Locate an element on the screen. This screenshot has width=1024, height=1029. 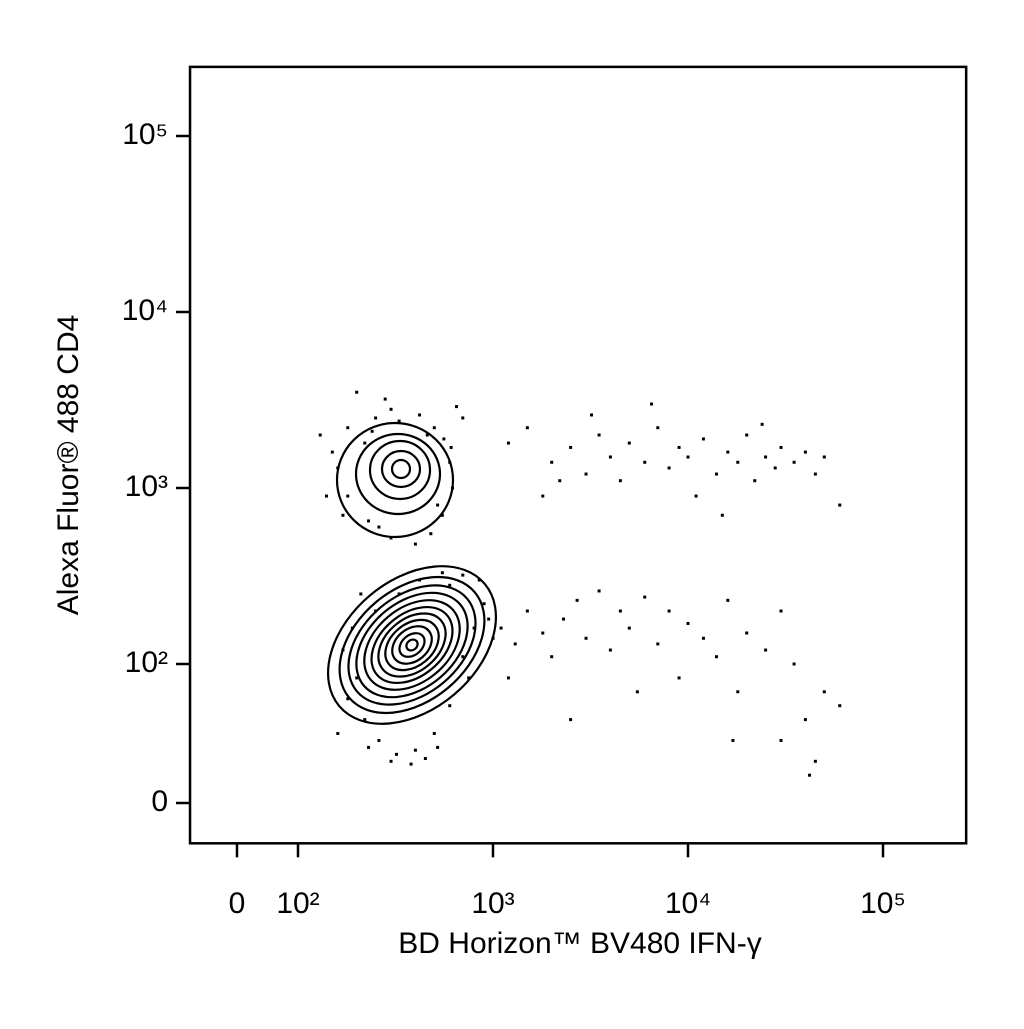
x-tick-label: 10³ is located at coordinates (492, 903).